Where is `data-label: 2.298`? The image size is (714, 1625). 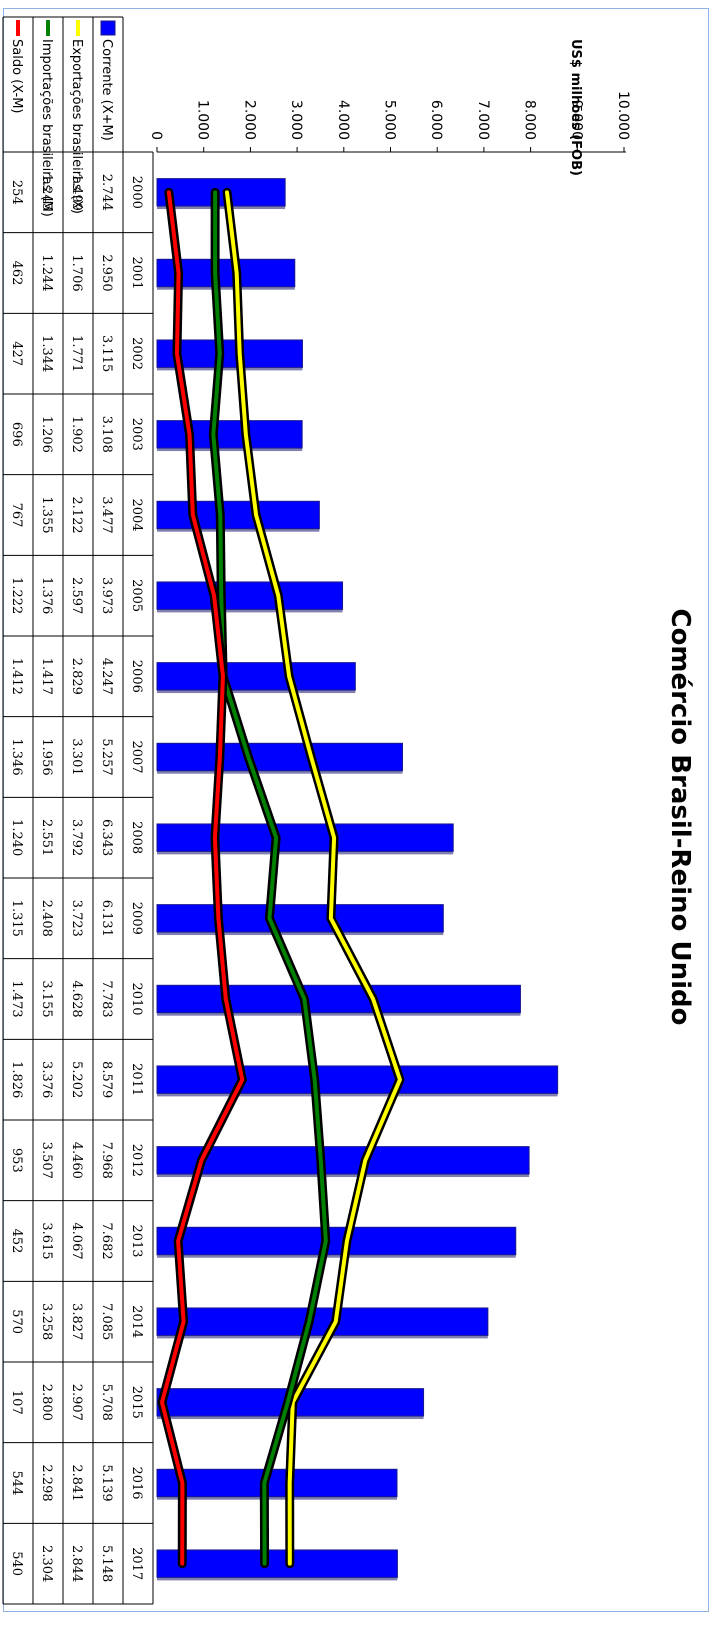
data-label: 2.298 is located at coordinates (46, 1482).